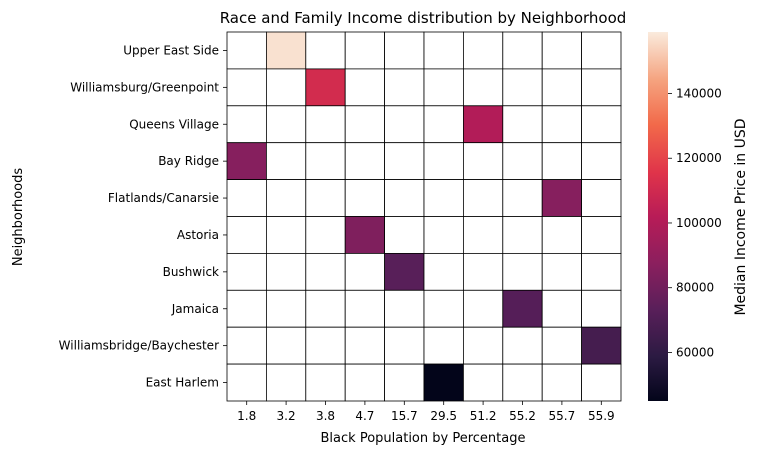 This screenshot has width=758, height=455. What do you see at coordinates (364, 416) in the screenshot?
I see `x-tick-label: 4.7` at bounding box center [364, 416].